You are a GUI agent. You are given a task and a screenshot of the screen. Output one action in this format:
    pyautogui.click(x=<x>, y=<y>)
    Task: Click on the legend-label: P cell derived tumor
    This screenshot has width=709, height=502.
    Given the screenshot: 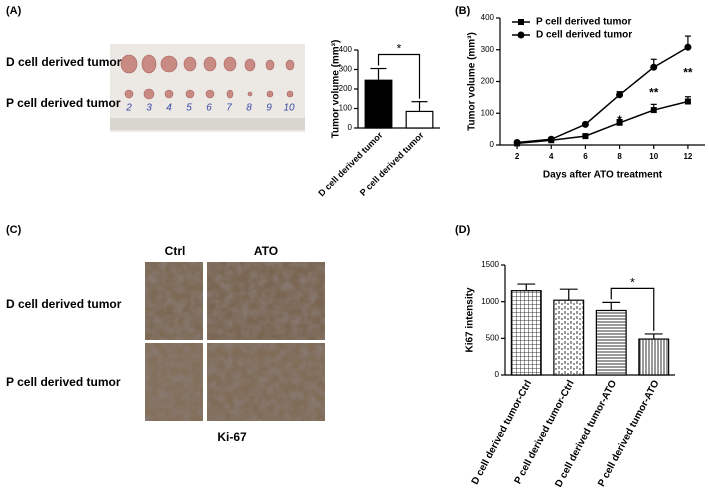 What is the action you would take?
    pyautogui.click(x=584, y=22)
    